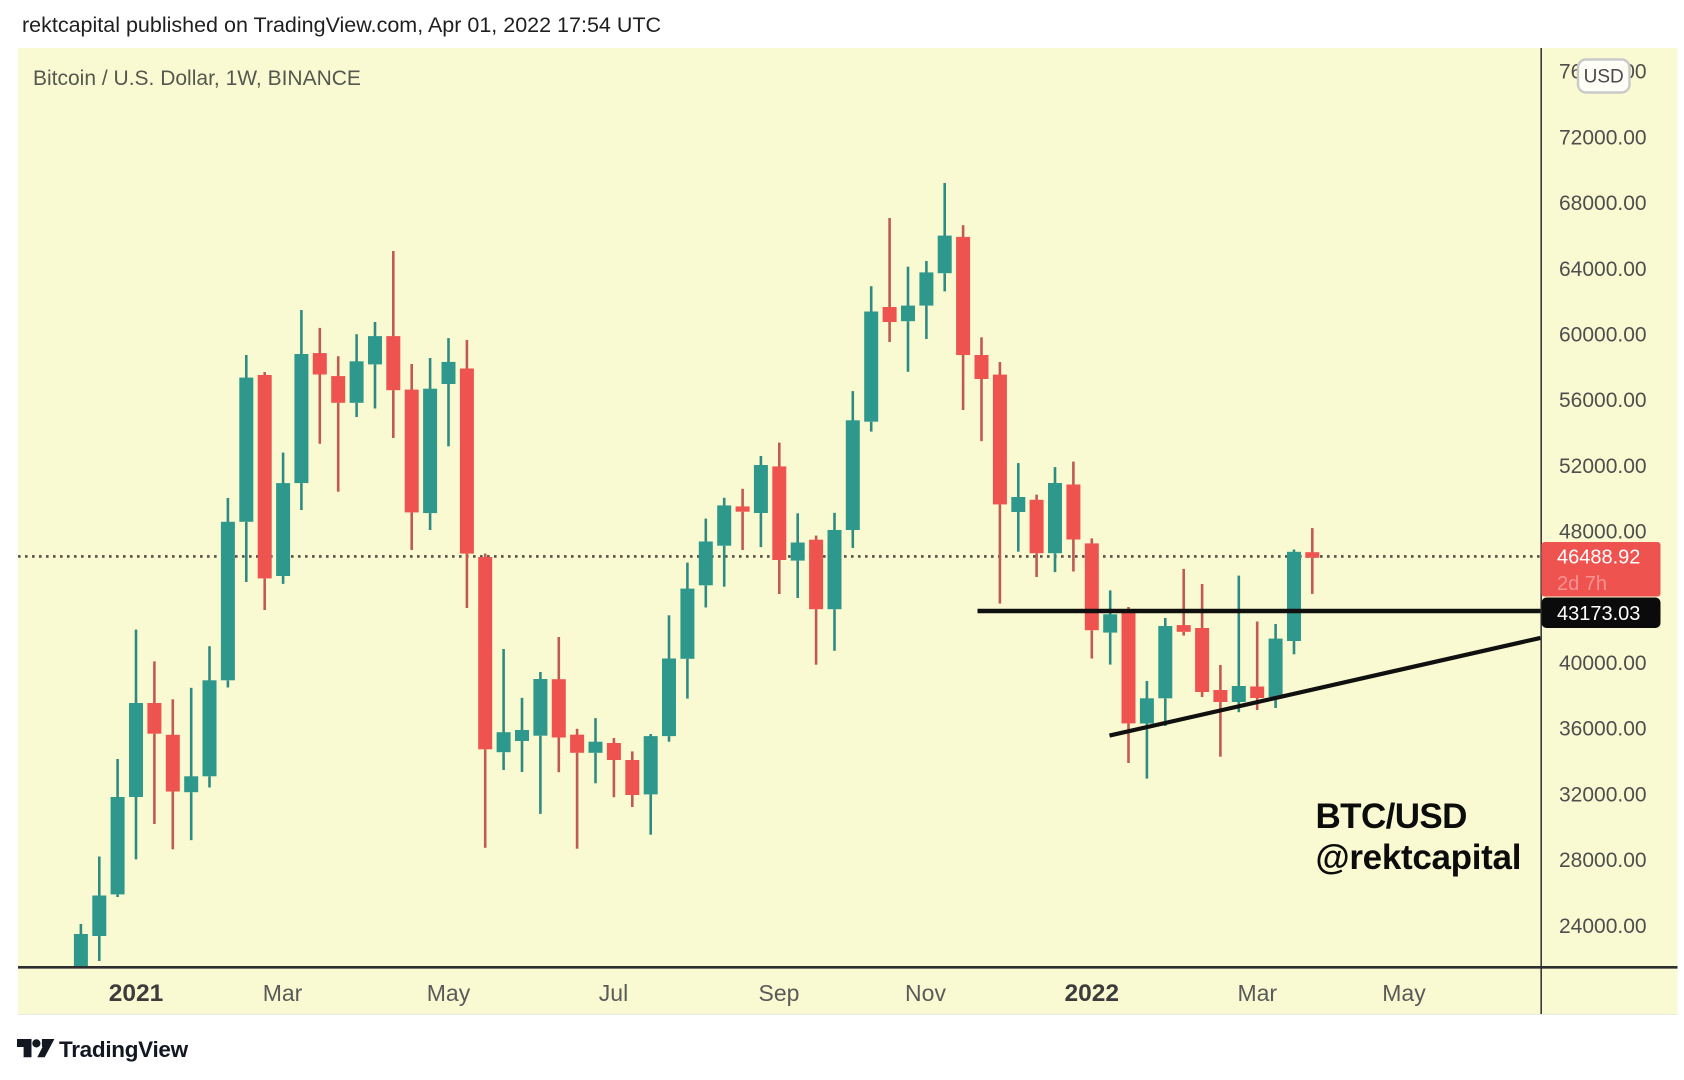 The image size is (1684, 1080). What do you see at coordinates (136, 993) in the screenshot?
I see `svg-text: 2021` at bounding box center [136, 993].